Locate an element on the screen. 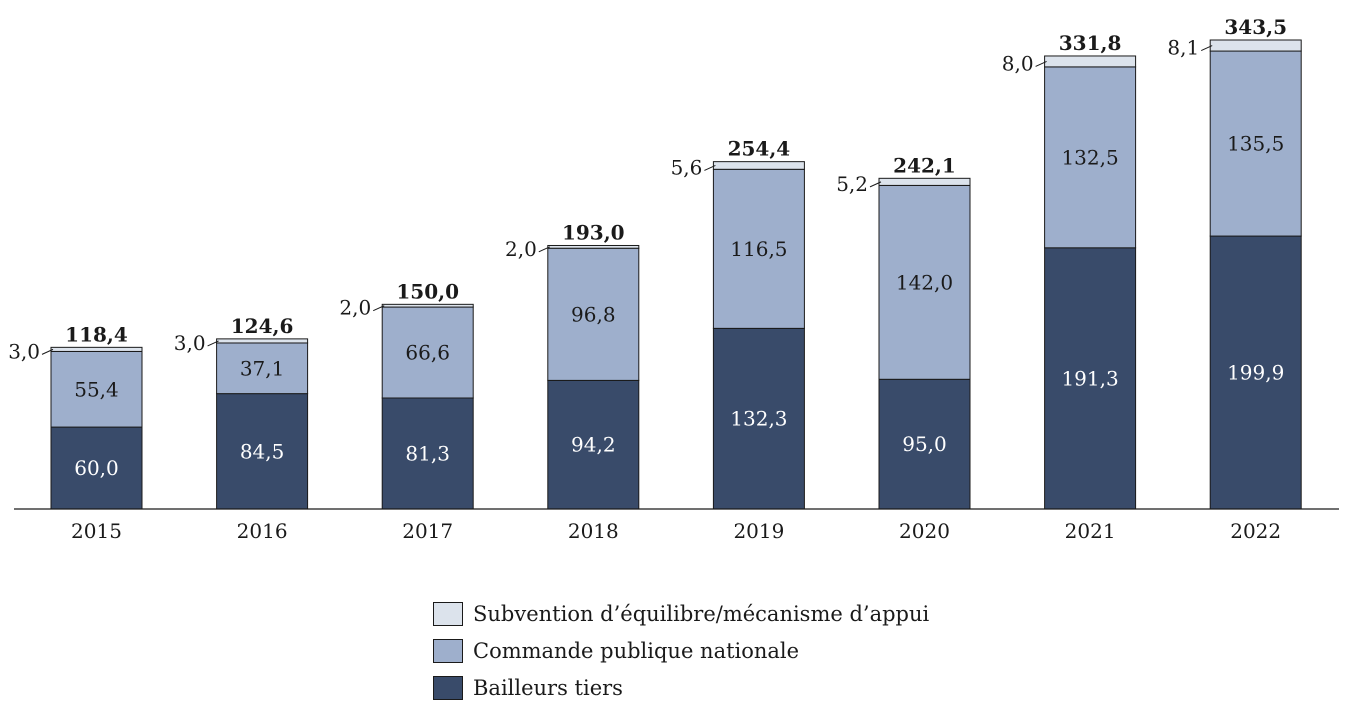 This screenshot has width=1352, height=711. data-label-bailleurs-tiers-2022: 199,9 is located at coordinates (1255, 373).